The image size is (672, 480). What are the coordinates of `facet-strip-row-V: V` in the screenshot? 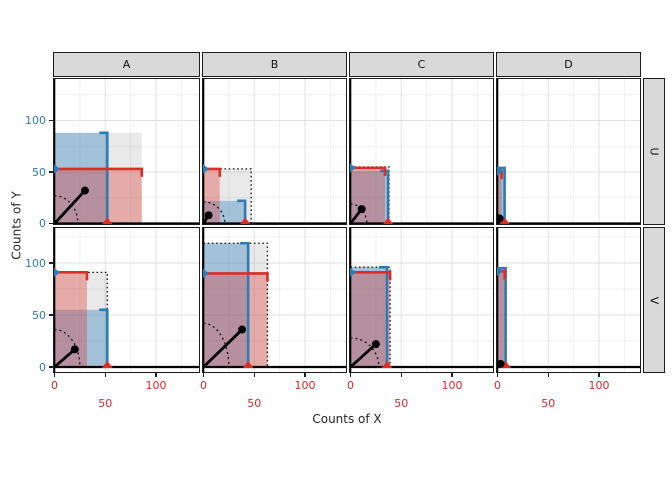 It's located at (654, 300).